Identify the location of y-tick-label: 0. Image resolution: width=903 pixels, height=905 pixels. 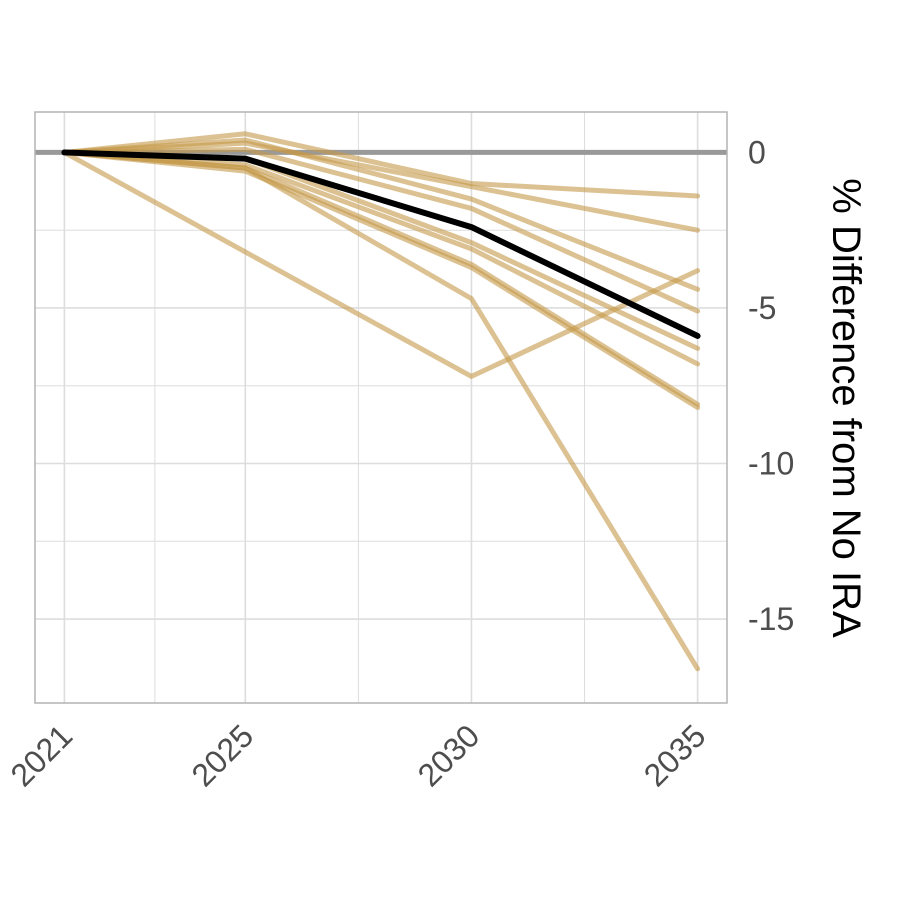
(757, 152).